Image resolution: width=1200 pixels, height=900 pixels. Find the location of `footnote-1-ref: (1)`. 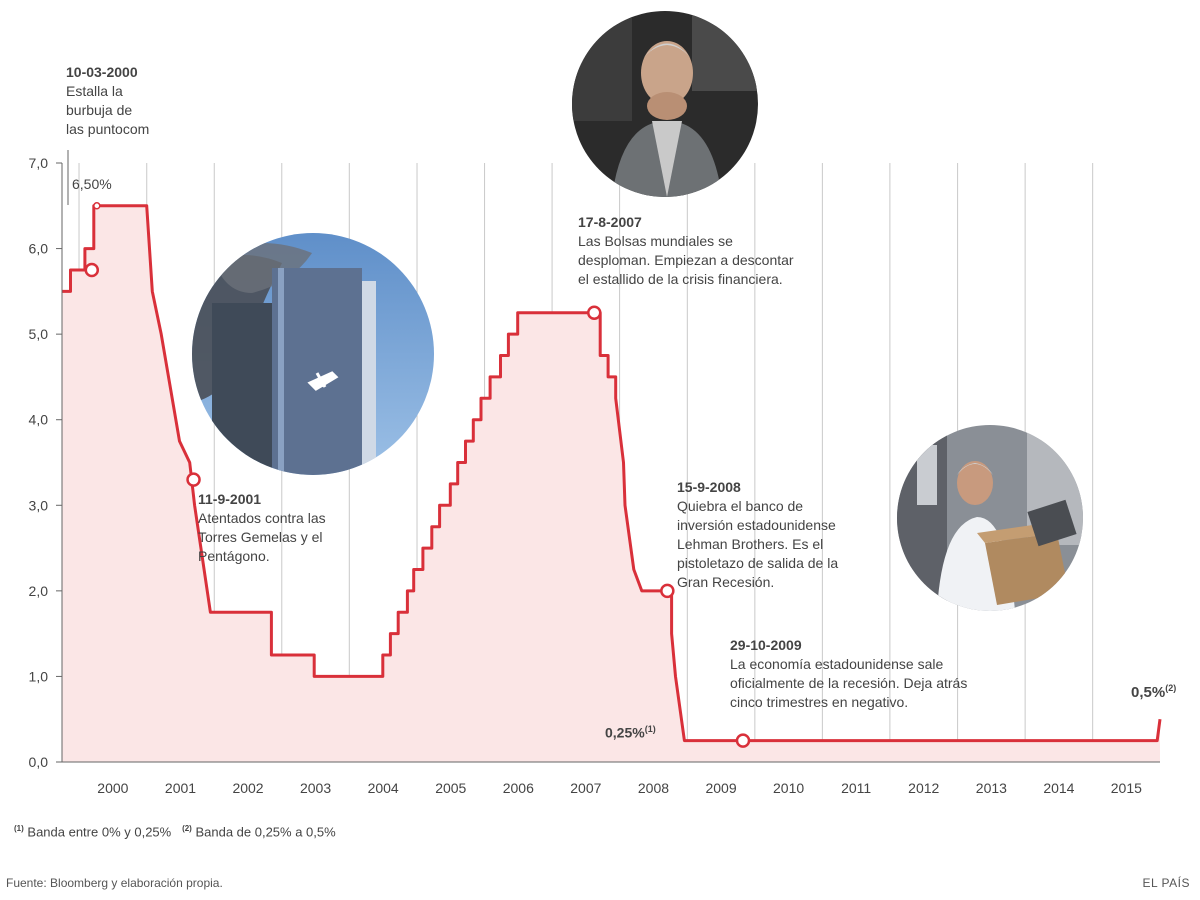

footnote-1-ref: (1) is located at coordinates (19, 828).